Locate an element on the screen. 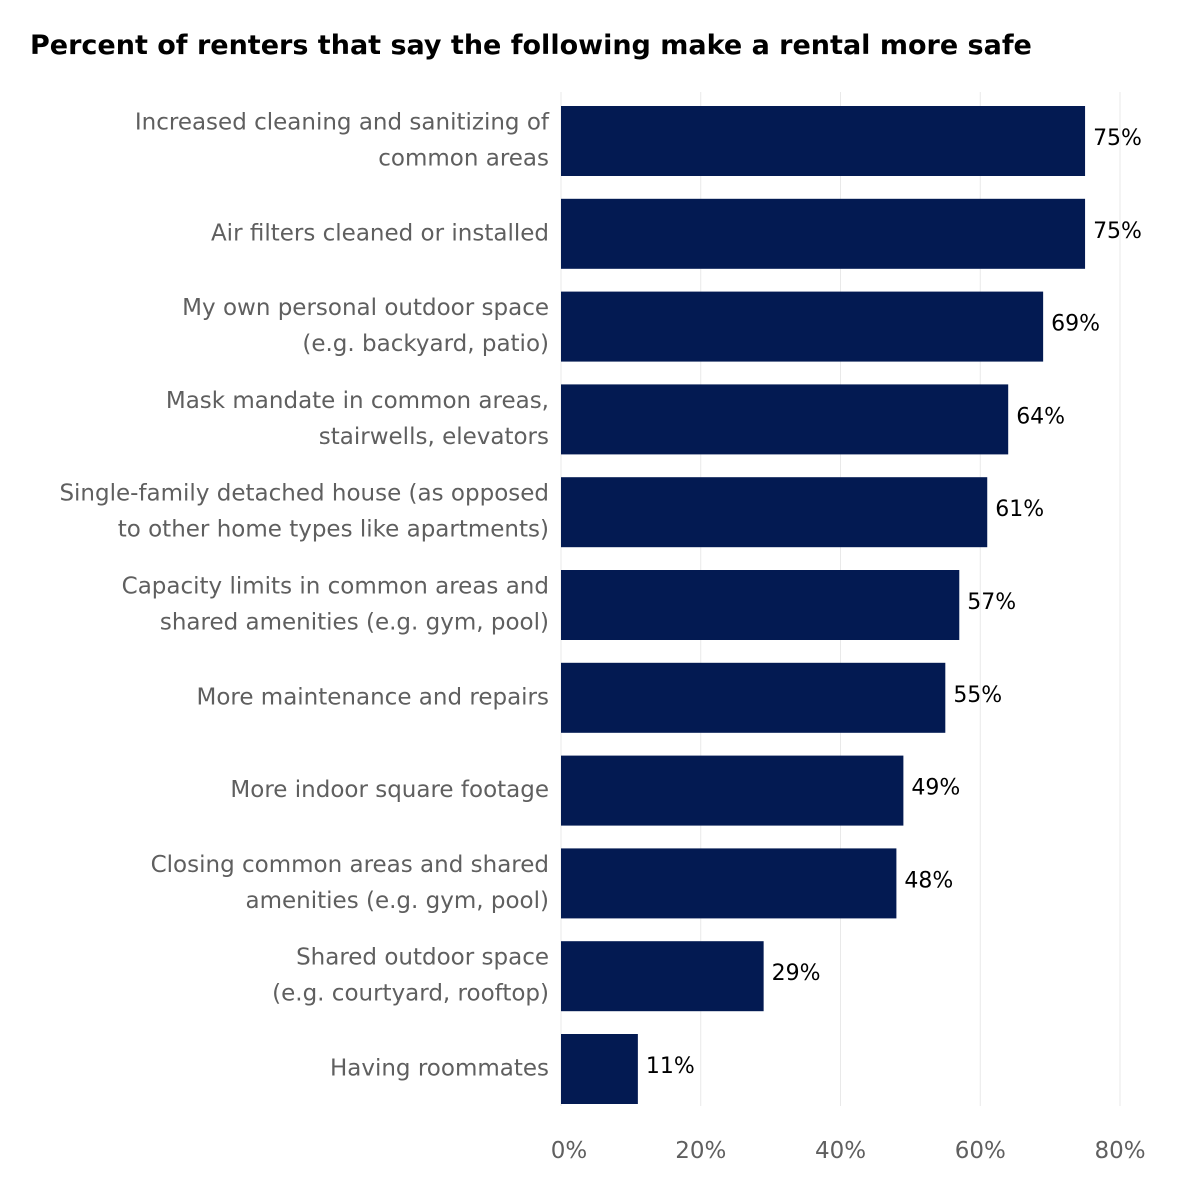 Image resolution: width=1200 pixels, height=1200 pixels. category-label: common areas is located at coordinates (463, 159).